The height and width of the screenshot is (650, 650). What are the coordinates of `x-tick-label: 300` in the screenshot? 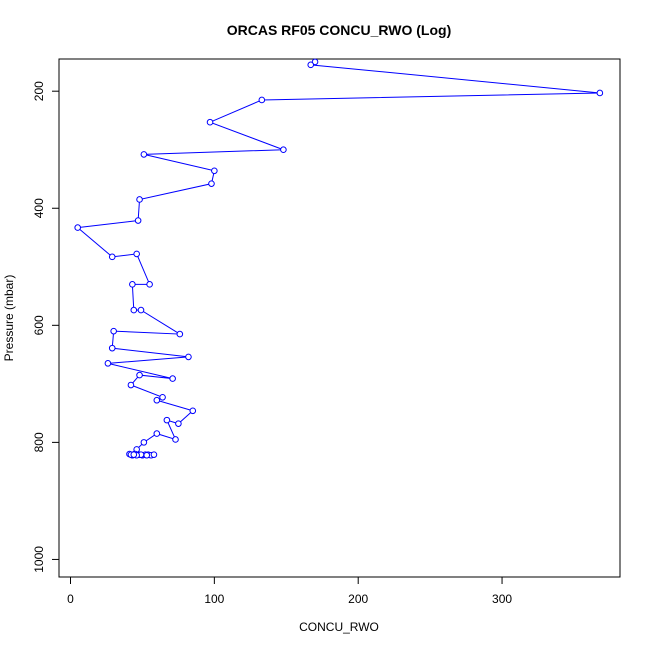 It's located at (502, 599).